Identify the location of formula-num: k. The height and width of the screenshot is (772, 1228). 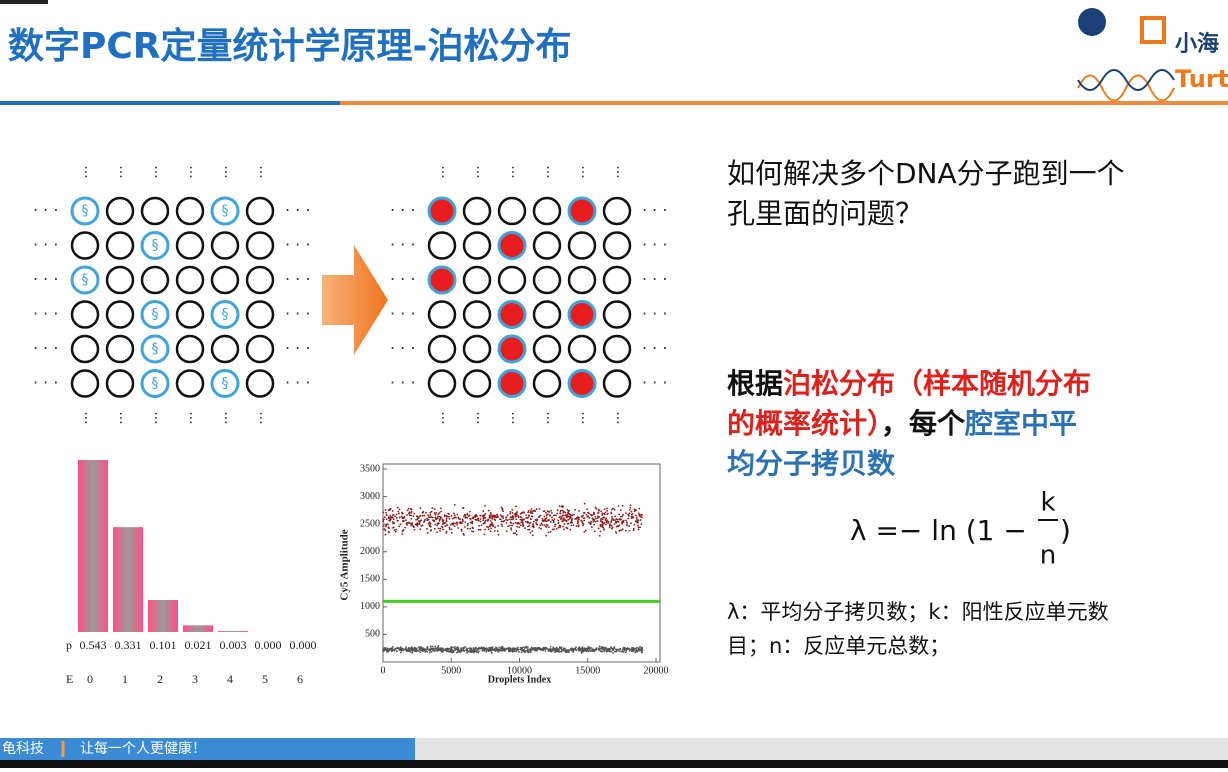
(1047, 503).